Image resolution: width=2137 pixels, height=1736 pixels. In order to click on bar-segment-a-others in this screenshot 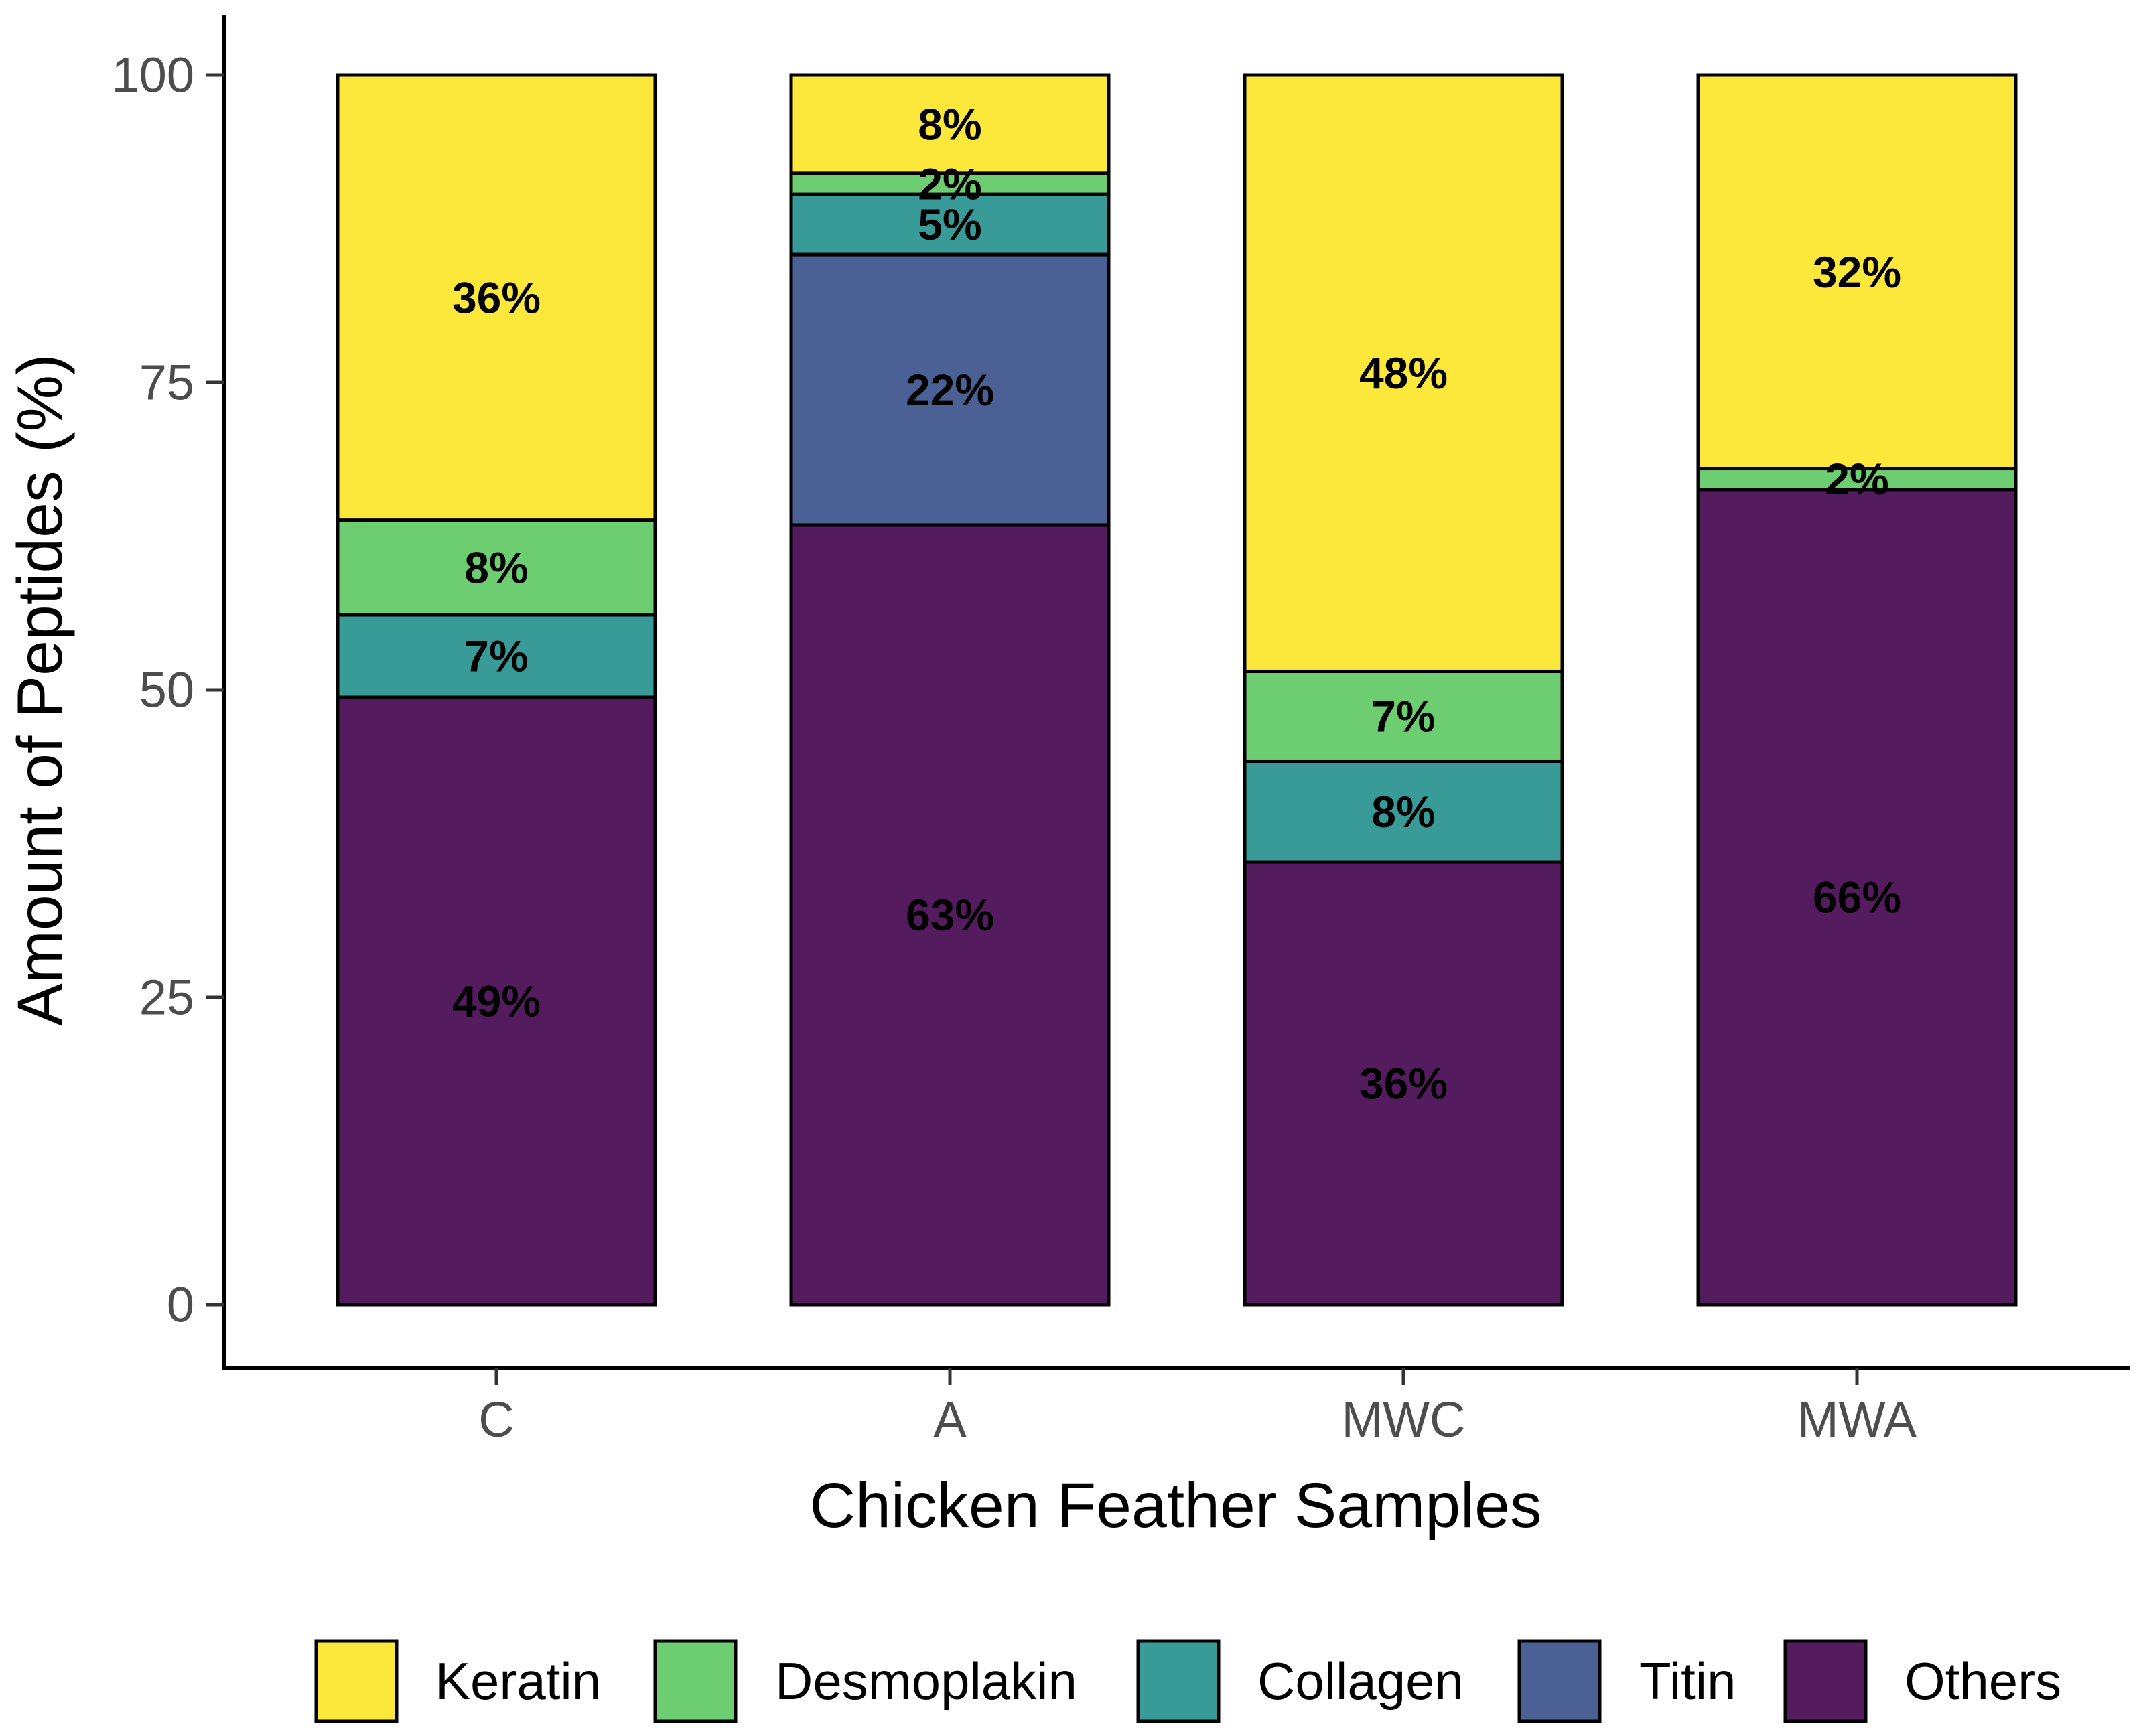, I will do `click(950, 915)`.